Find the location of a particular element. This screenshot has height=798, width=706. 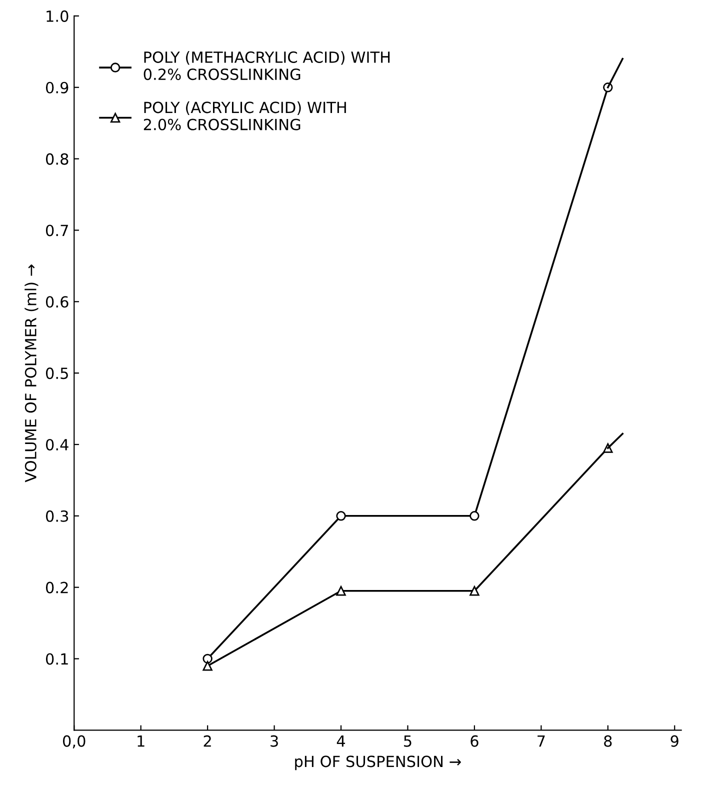

x-tick-label: 4 is located at coordinates (341, 741).